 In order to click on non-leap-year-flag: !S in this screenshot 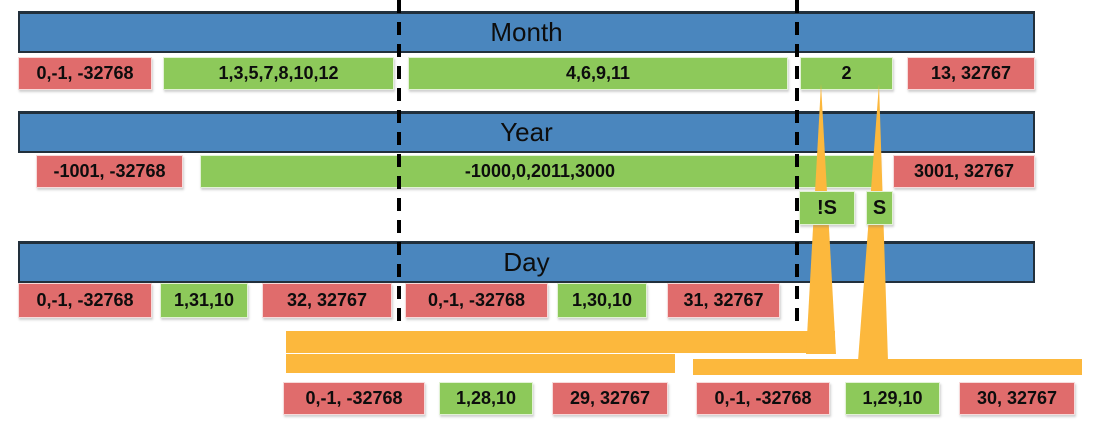, I will do `click(827, 208)`.